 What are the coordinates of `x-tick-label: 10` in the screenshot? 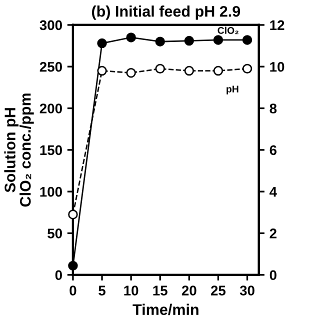 It's located at (131, 291).